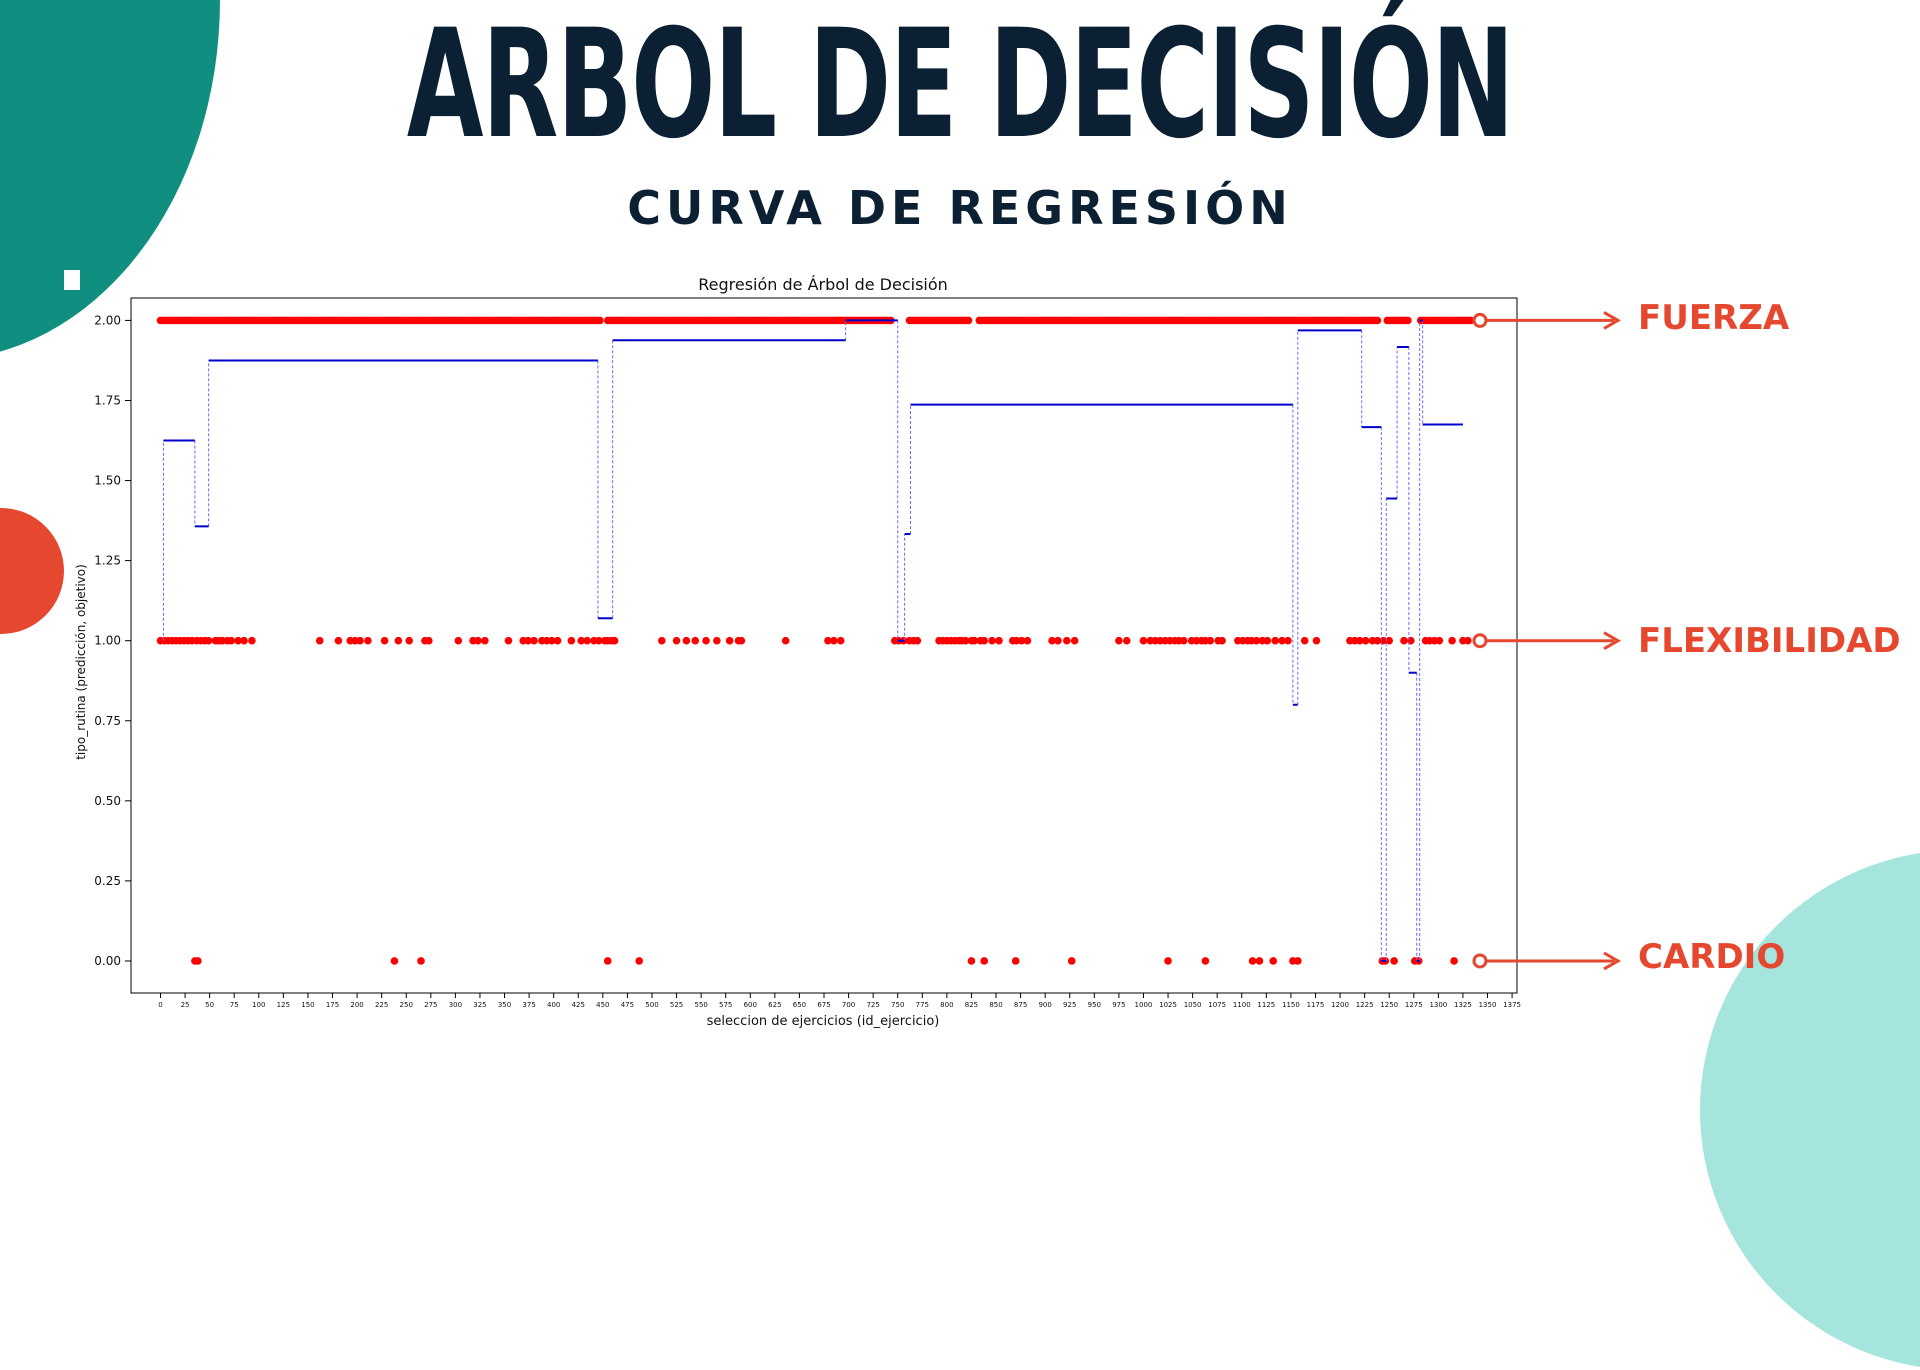  What do you see at coordinates (651, 1005) in the screenshot?
I see `x-tick-label: 500` at bounding box center [651, 1005].